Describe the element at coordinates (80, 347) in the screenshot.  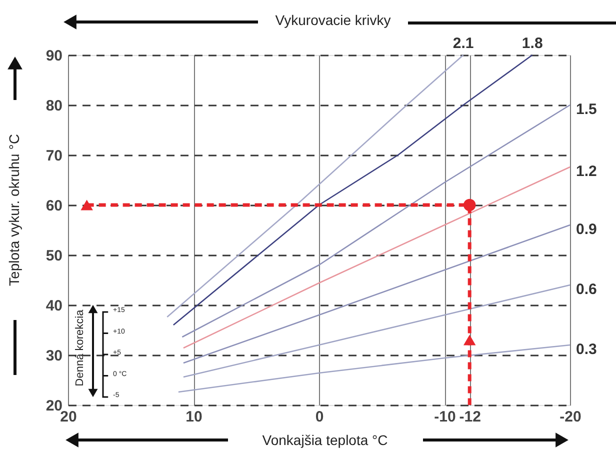
I see `annotation: Denná korekcia` at that location.